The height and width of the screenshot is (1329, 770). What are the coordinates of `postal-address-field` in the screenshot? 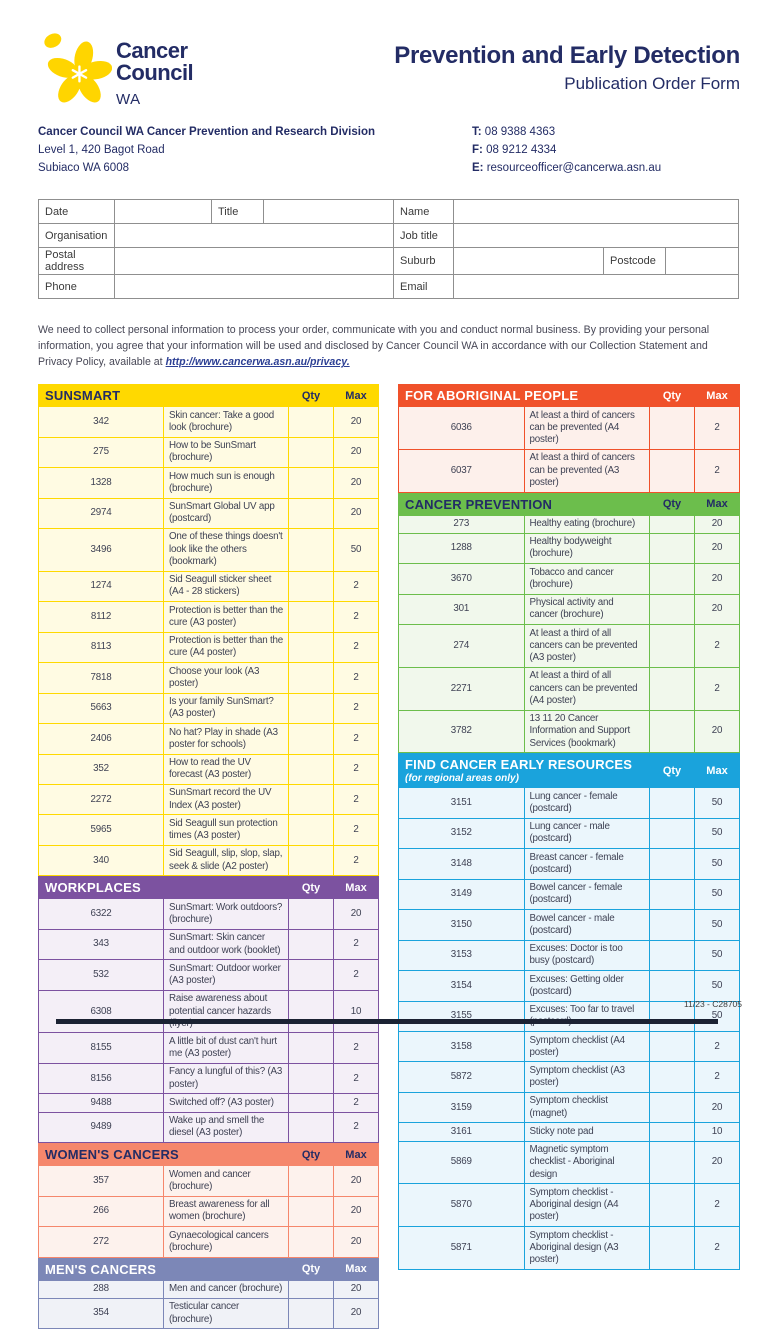 It's located at (254, 261).